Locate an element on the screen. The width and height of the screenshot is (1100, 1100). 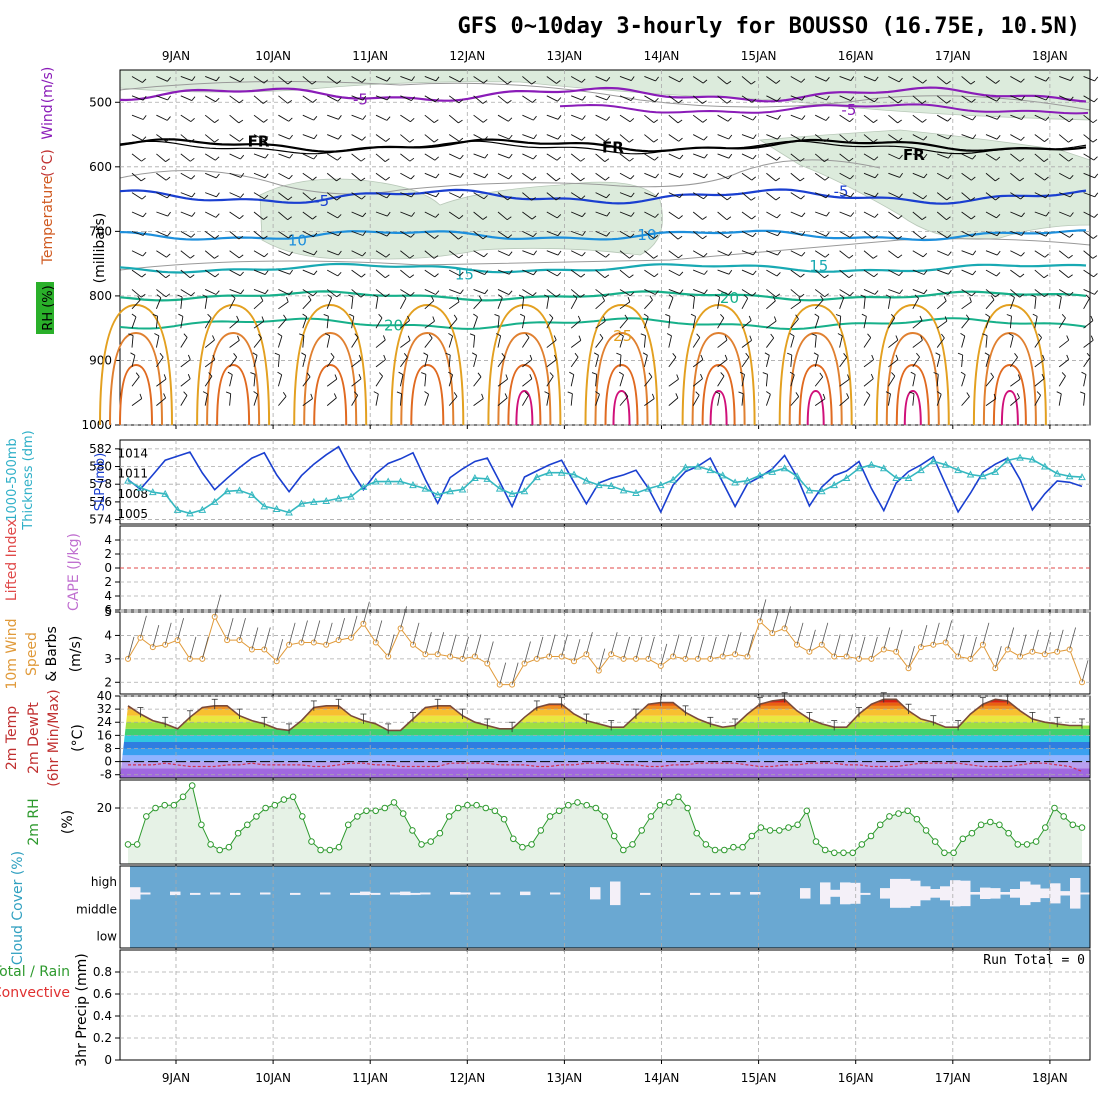
isotherm-label: -5 is located at coordinates (848, 110).